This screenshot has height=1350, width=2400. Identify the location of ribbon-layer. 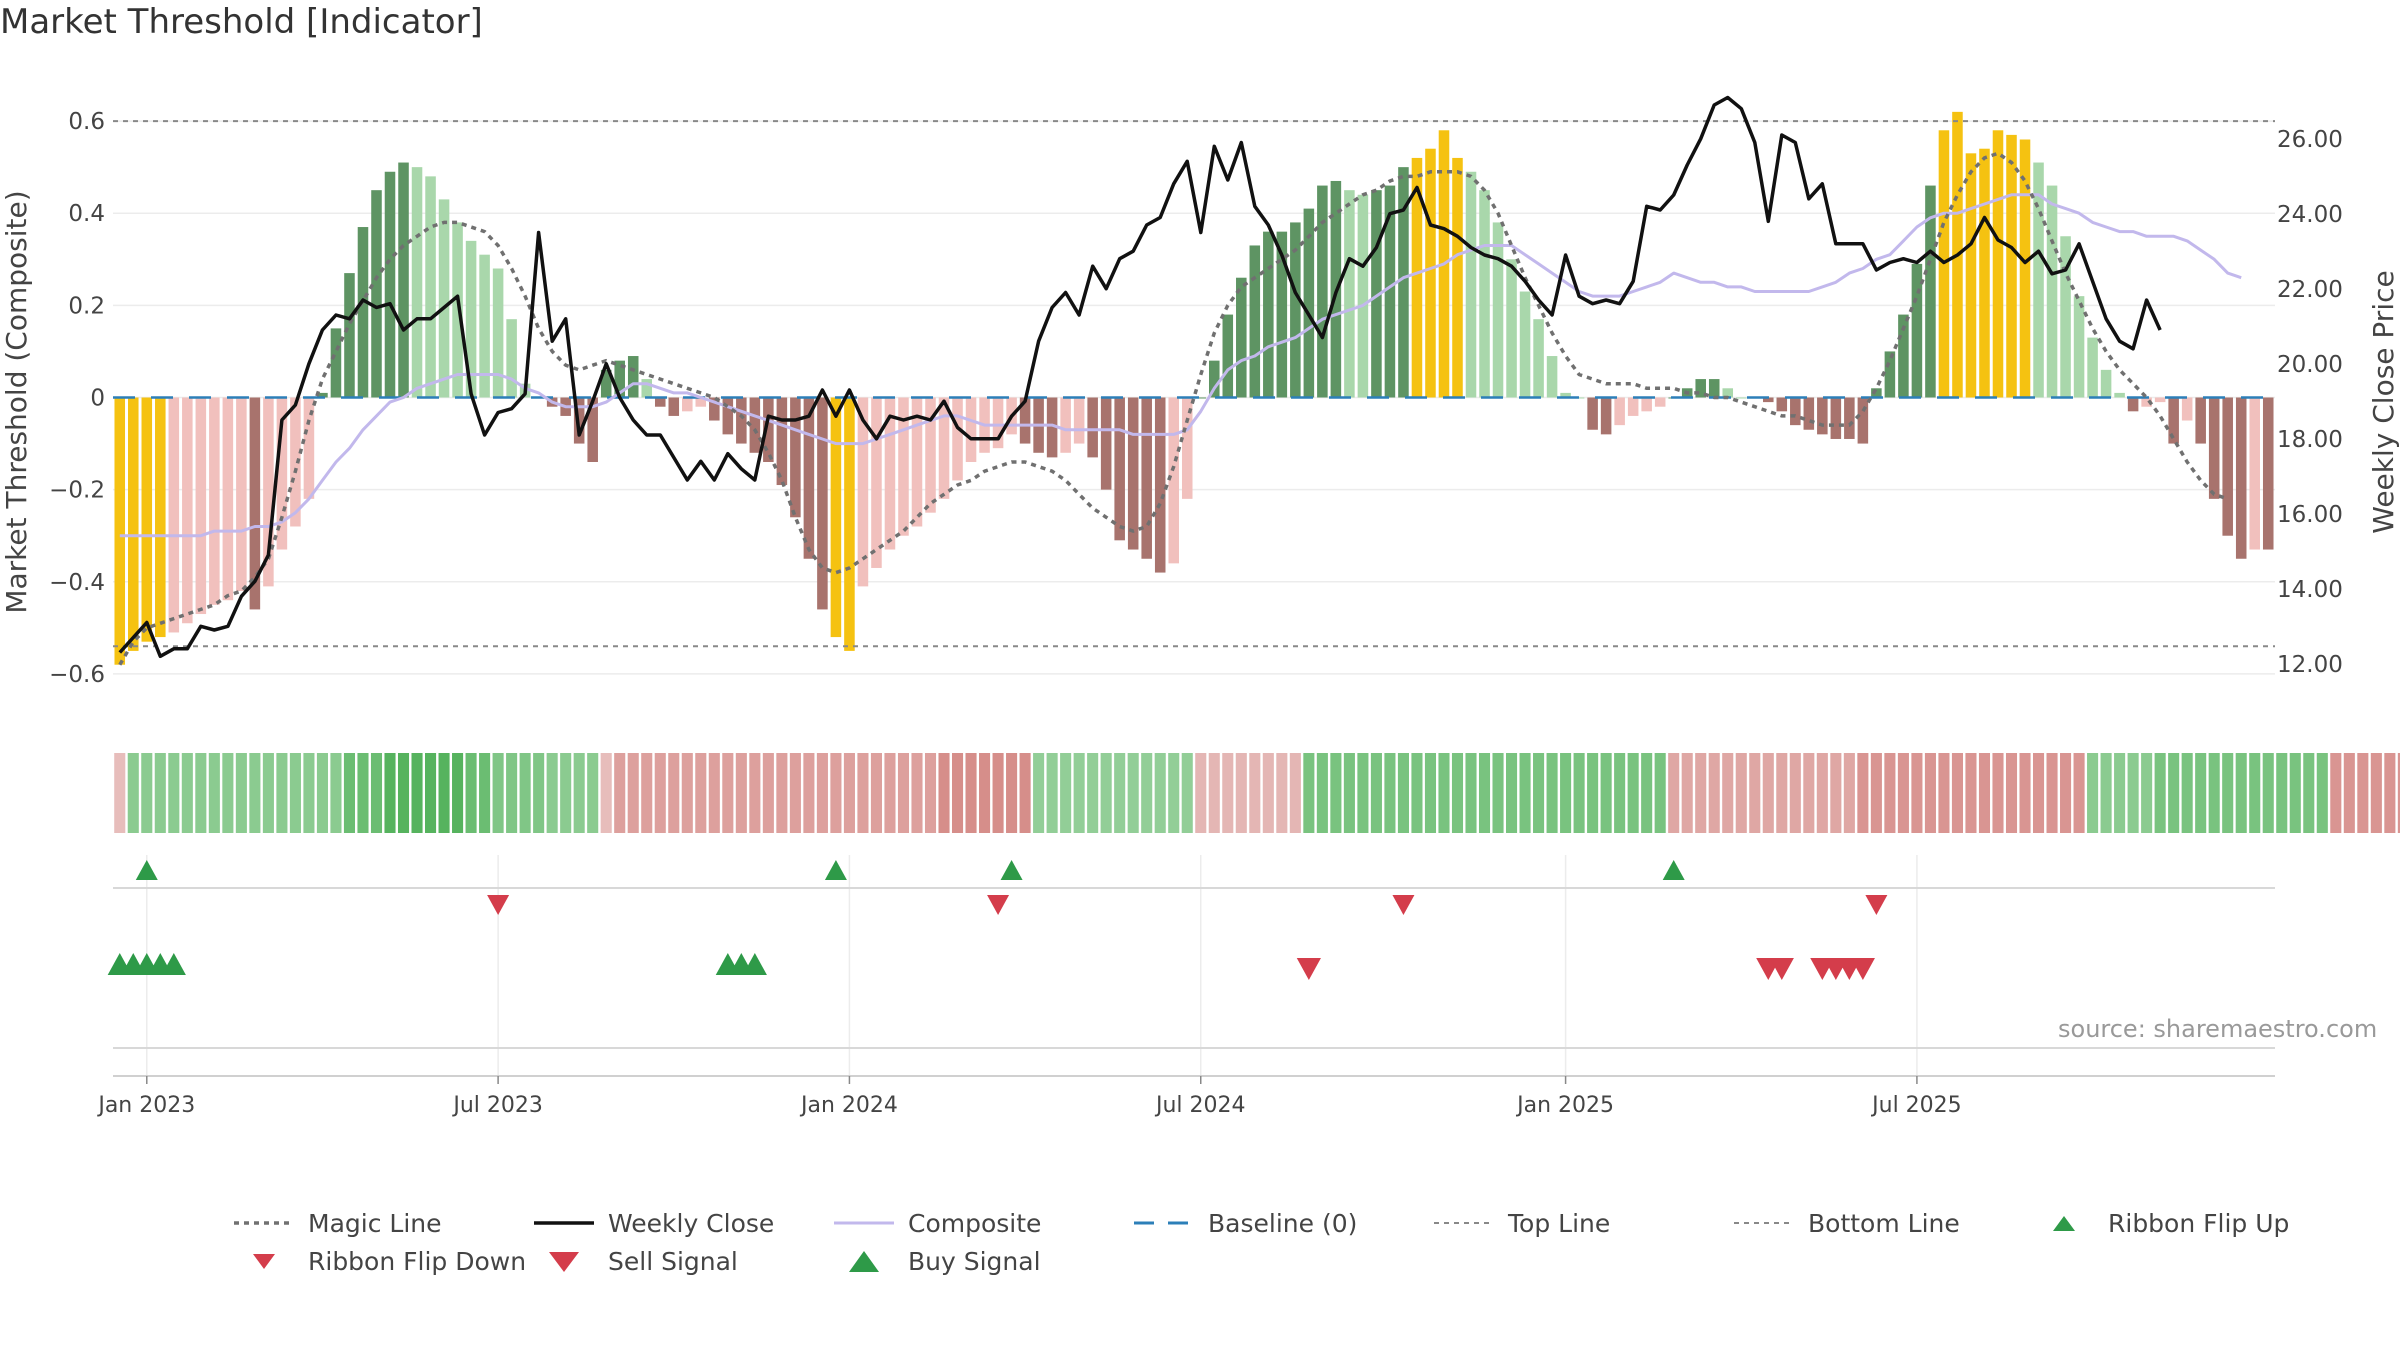
(1257, 793).